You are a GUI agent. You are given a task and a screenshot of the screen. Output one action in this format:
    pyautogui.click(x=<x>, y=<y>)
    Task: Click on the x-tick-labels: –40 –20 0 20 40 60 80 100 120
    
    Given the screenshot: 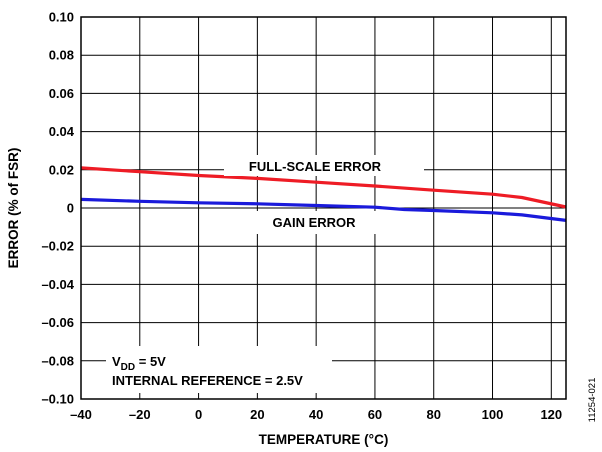 What is the action you would take?
    pyautogui.click(x=316, y=414)
    